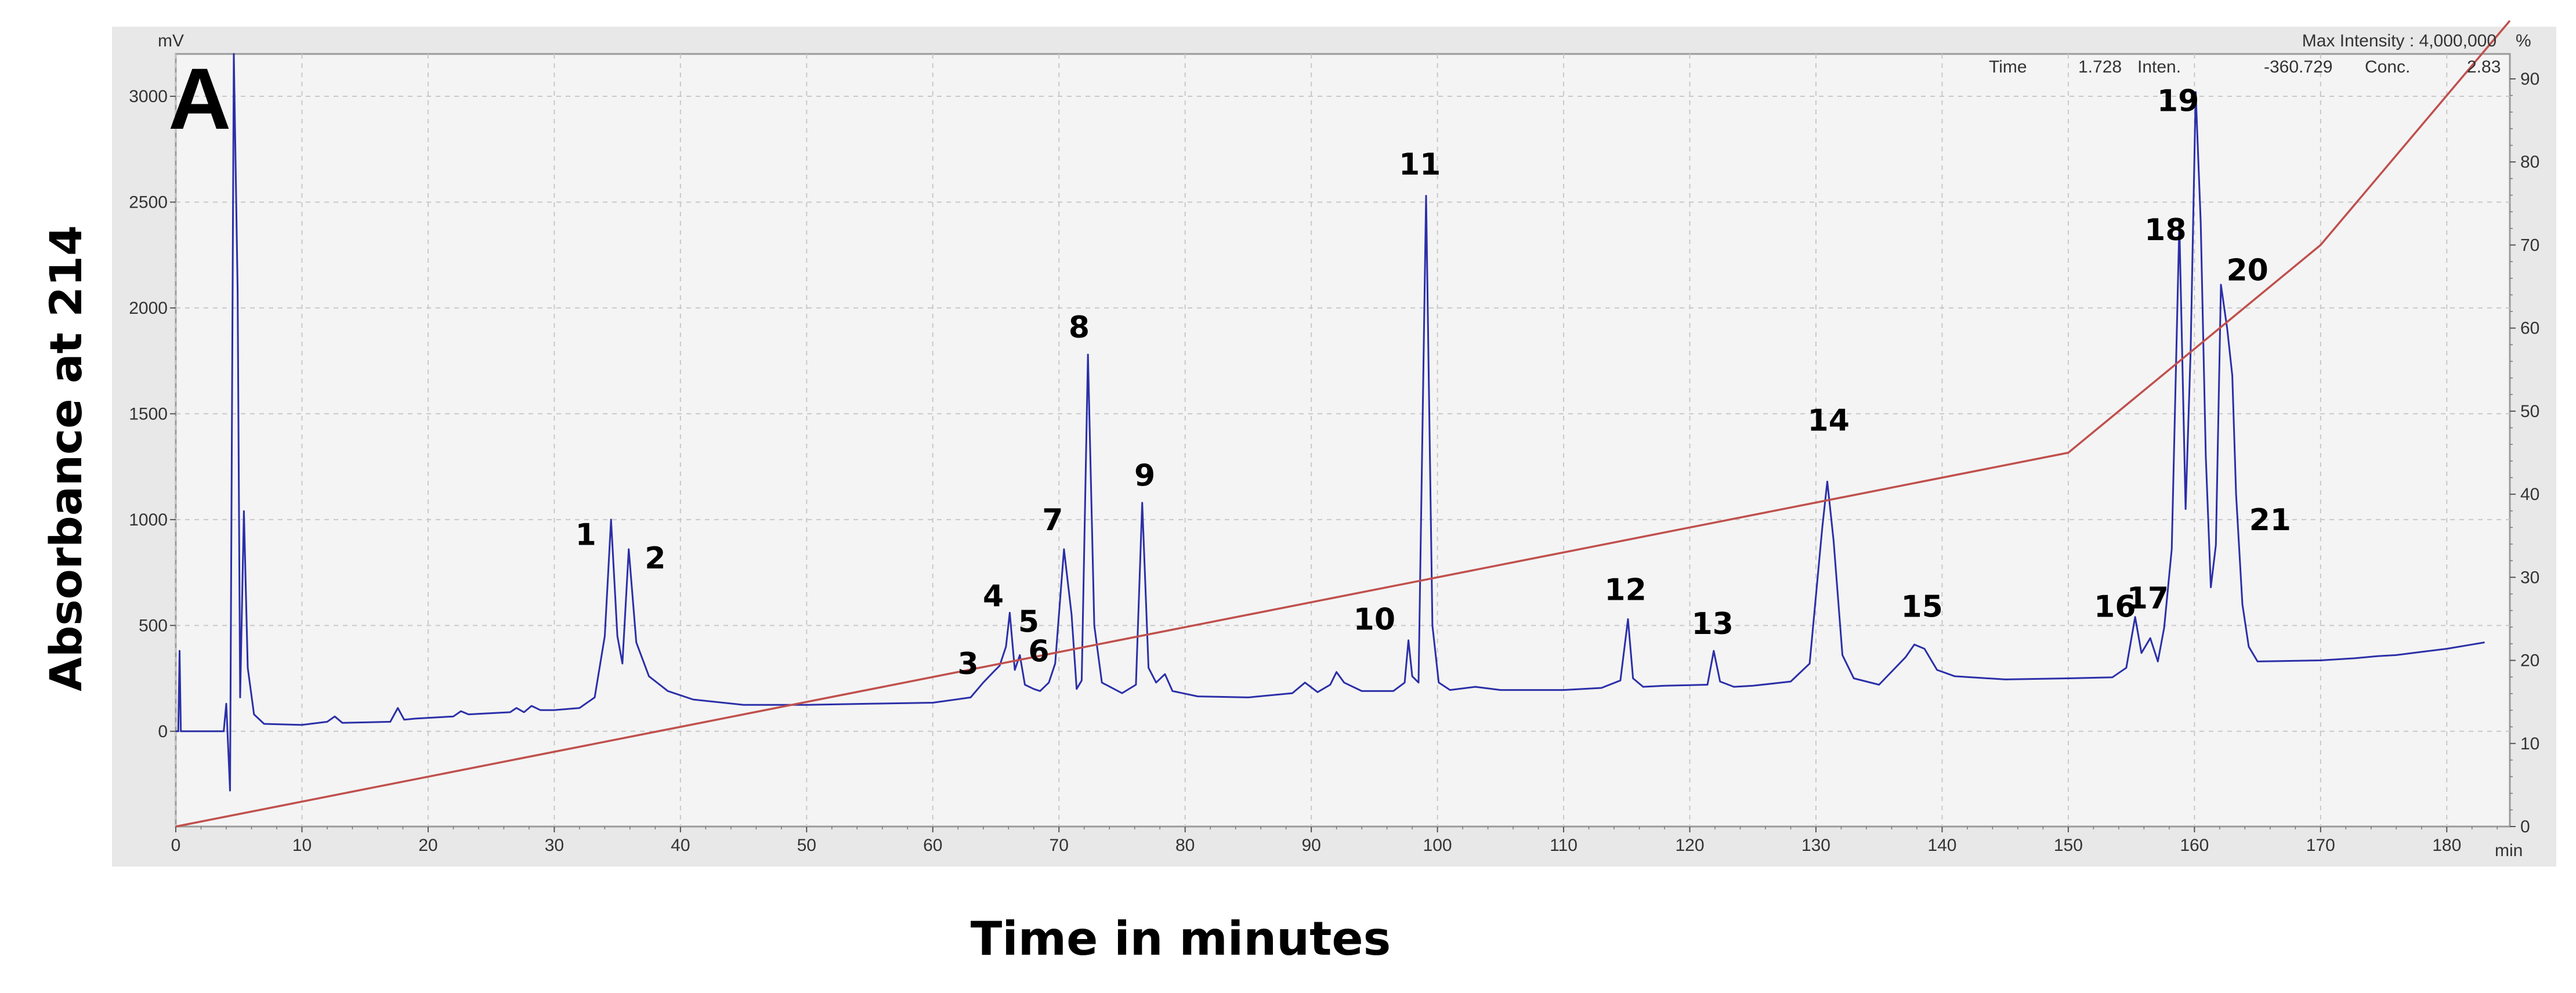  What do you see at coordinates (1921, 607) in the screenshot?
I see `peak-label-15: 15` at bounding box center [1921, 607].